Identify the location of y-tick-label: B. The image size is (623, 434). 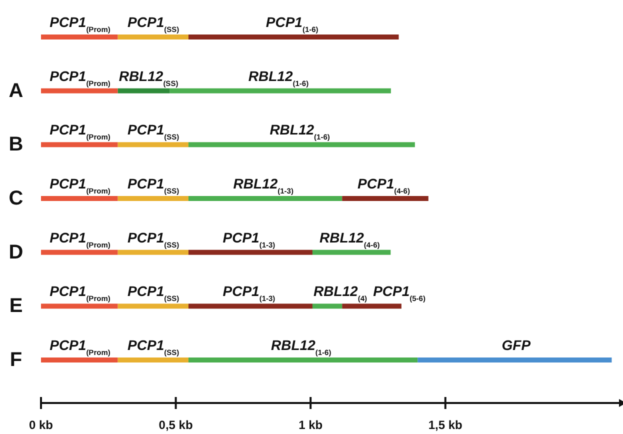
(16, 145).